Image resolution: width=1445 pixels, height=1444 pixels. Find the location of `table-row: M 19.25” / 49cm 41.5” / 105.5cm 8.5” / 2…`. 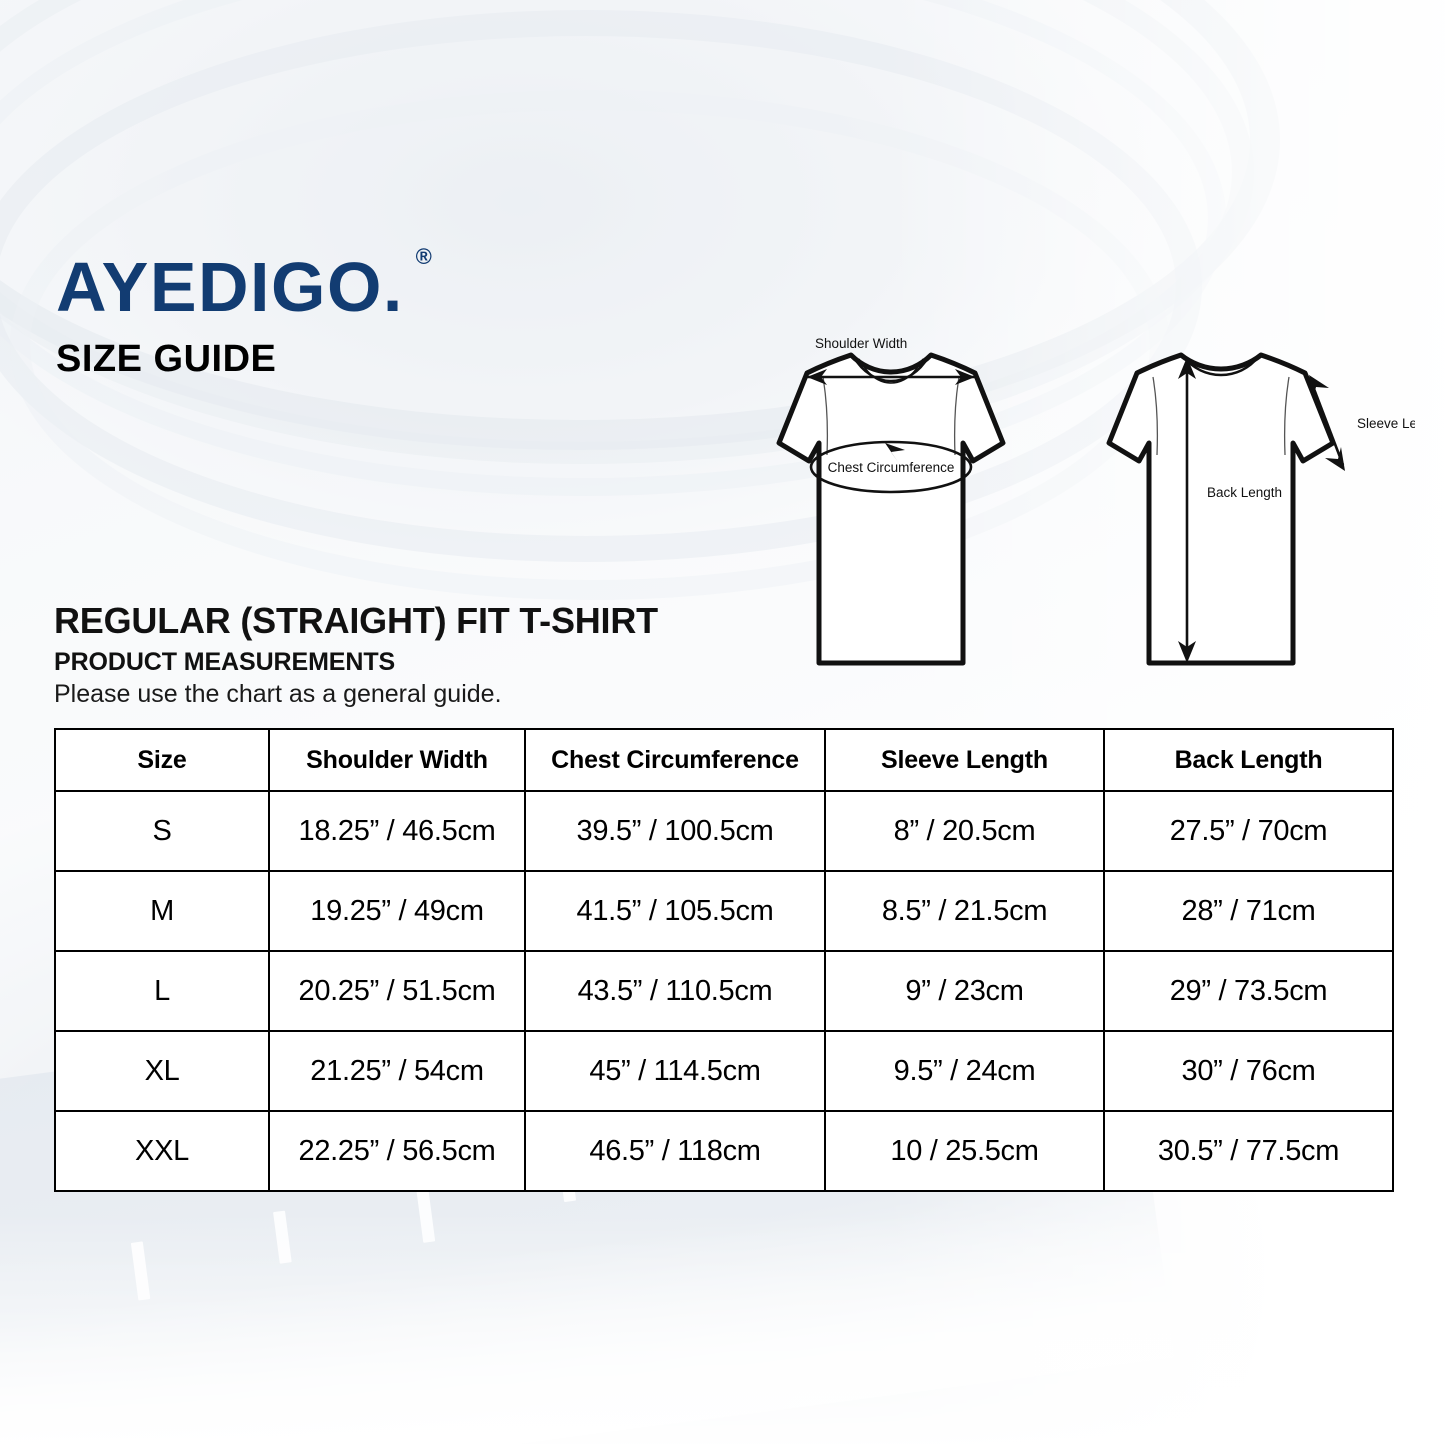

table-row: M 19.25” / 49cm 41.5” / 105.5cm 8.5” / 2… is located at coordinates (724, 911).